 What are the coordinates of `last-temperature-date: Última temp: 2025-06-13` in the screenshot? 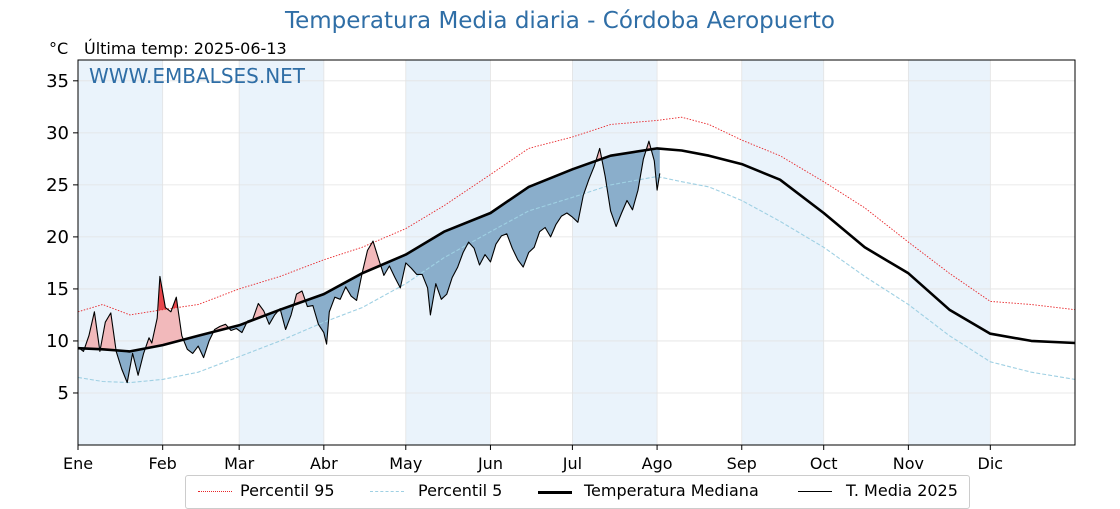 It's located at (185, 48).